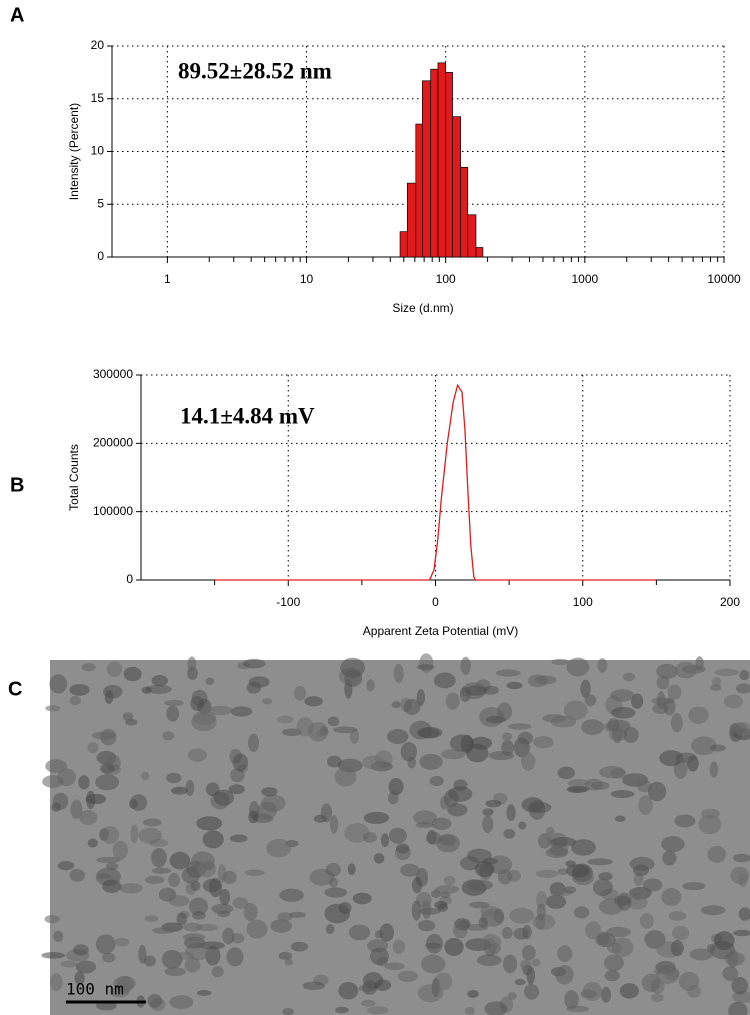  I want to click on line, so click(435, 482).